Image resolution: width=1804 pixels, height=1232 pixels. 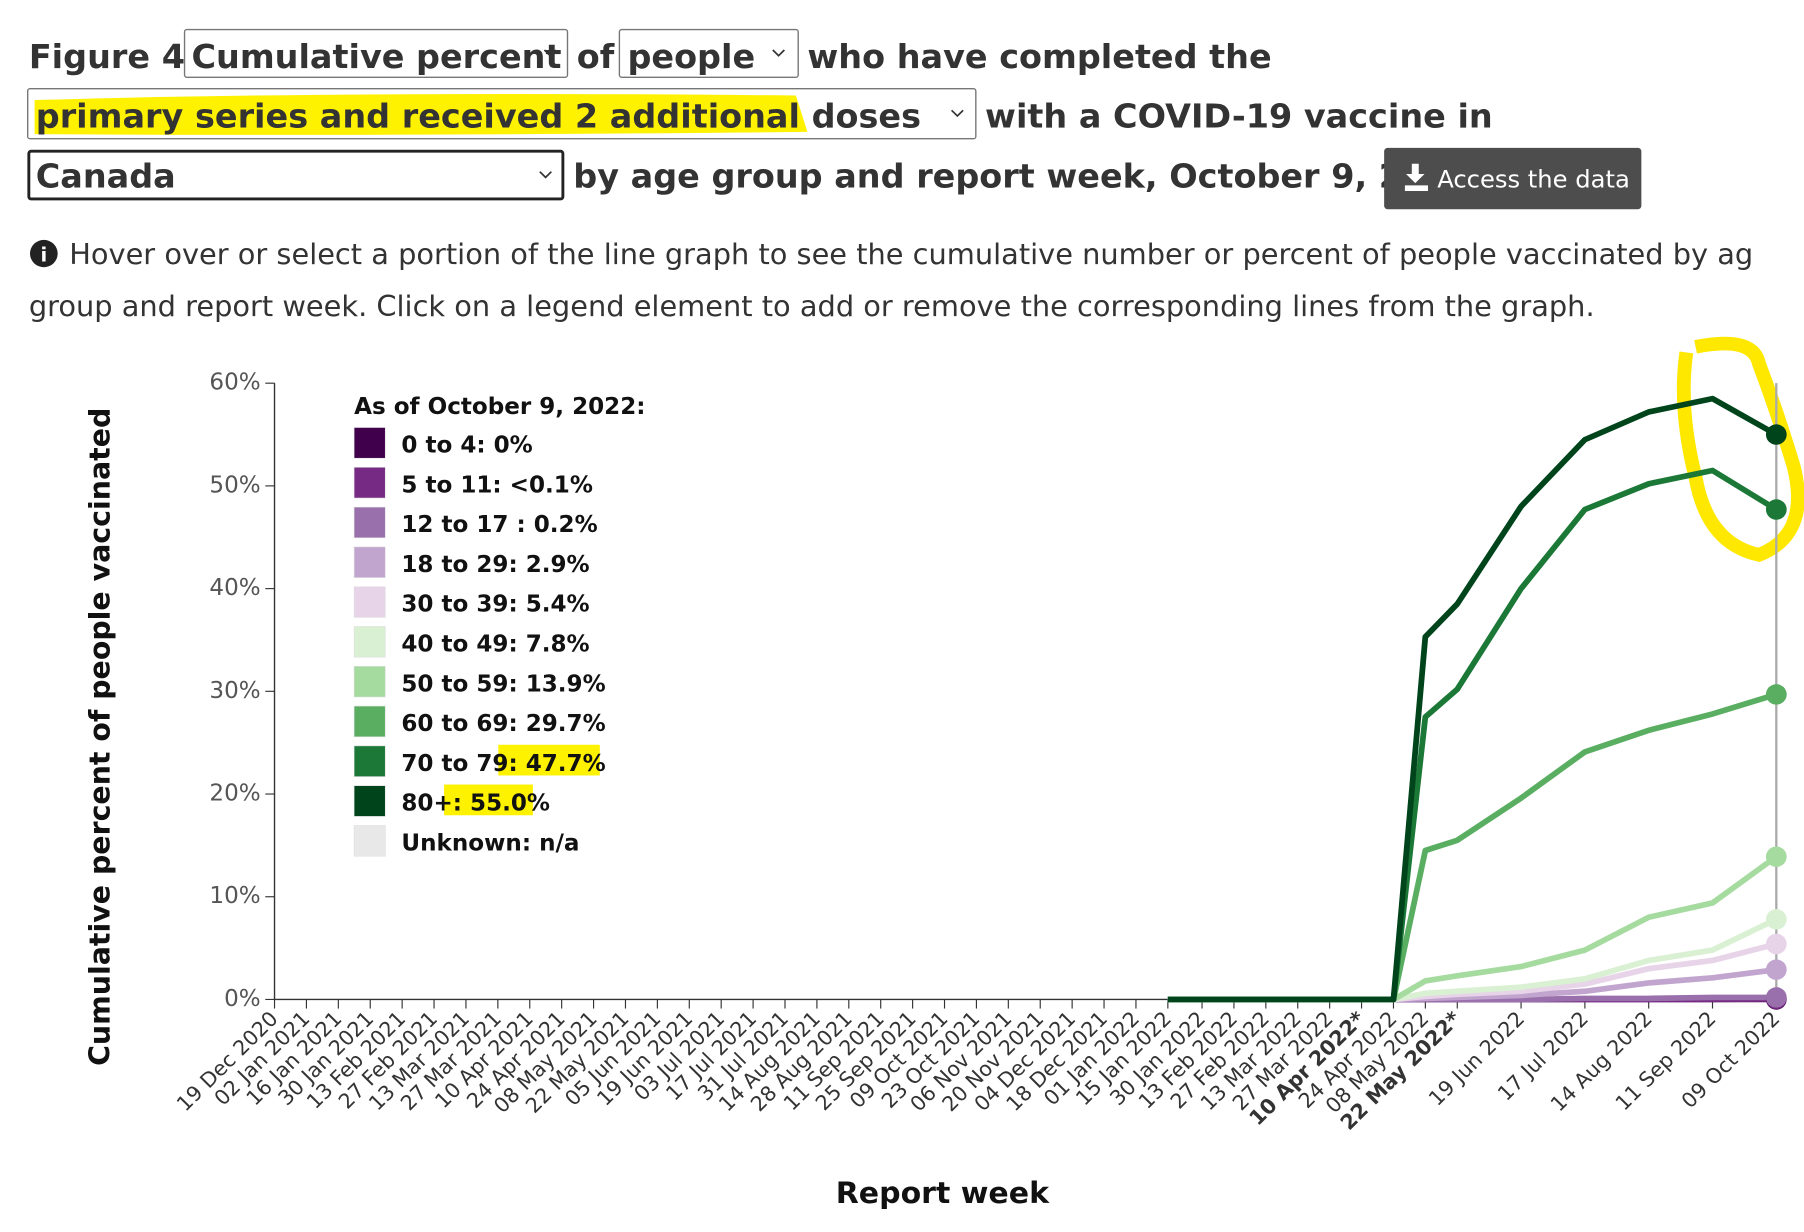 I want to click on legend-label: 50 to 59: 13.9%, so click(x=503, y=684).